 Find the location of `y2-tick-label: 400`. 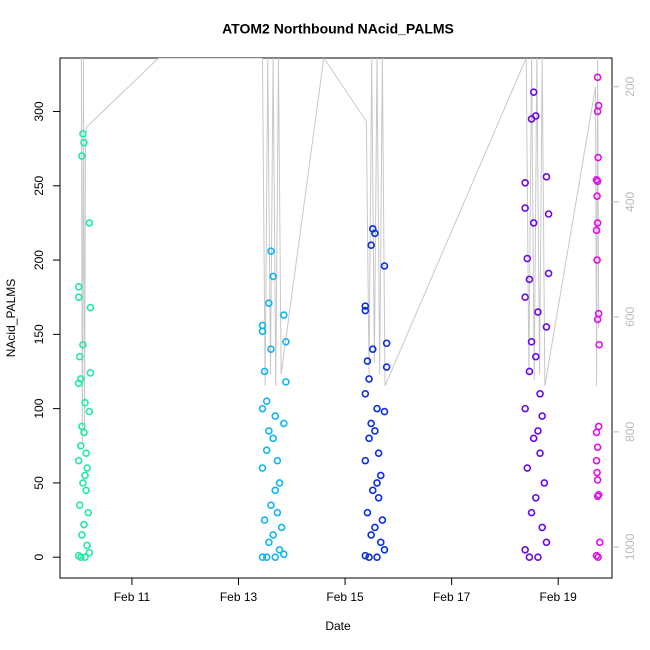

y2-tick-label: 400 is located at coordinates (630, 201).